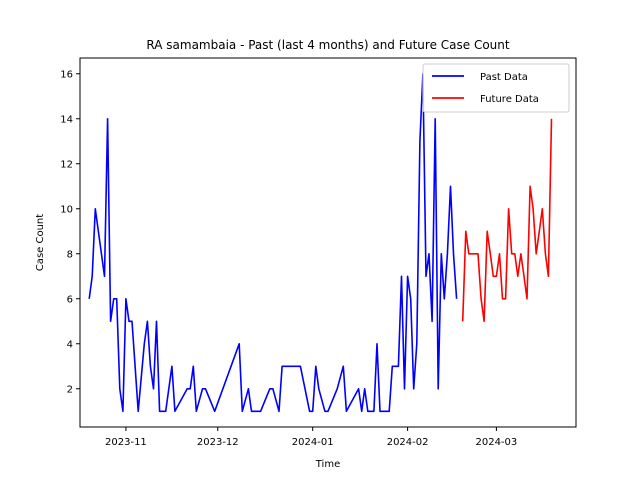 The image size is (640, 480). Describe the element at coordinates (507, 220) in the screenshot. I see `series-line-future` at that location.